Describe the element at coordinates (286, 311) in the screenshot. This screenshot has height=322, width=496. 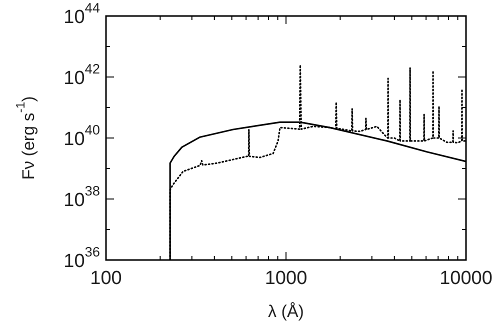
I see `x-axis-title: λ (Å)` at that location.